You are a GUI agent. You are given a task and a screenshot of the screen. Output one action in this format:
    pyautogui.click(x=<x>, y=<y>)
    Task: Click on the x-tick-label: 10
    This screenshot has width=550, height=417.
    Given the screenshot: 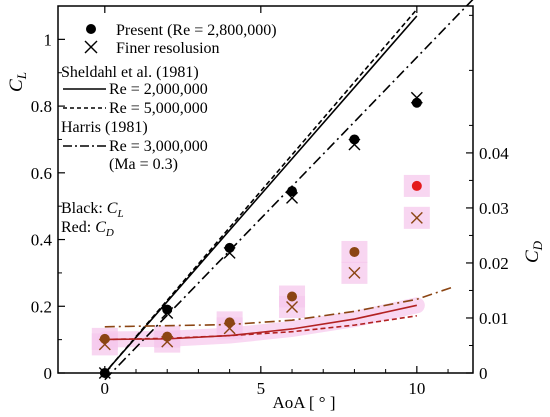 What is the action you would take?
    pyautogui.click(x=416, y=388)
    